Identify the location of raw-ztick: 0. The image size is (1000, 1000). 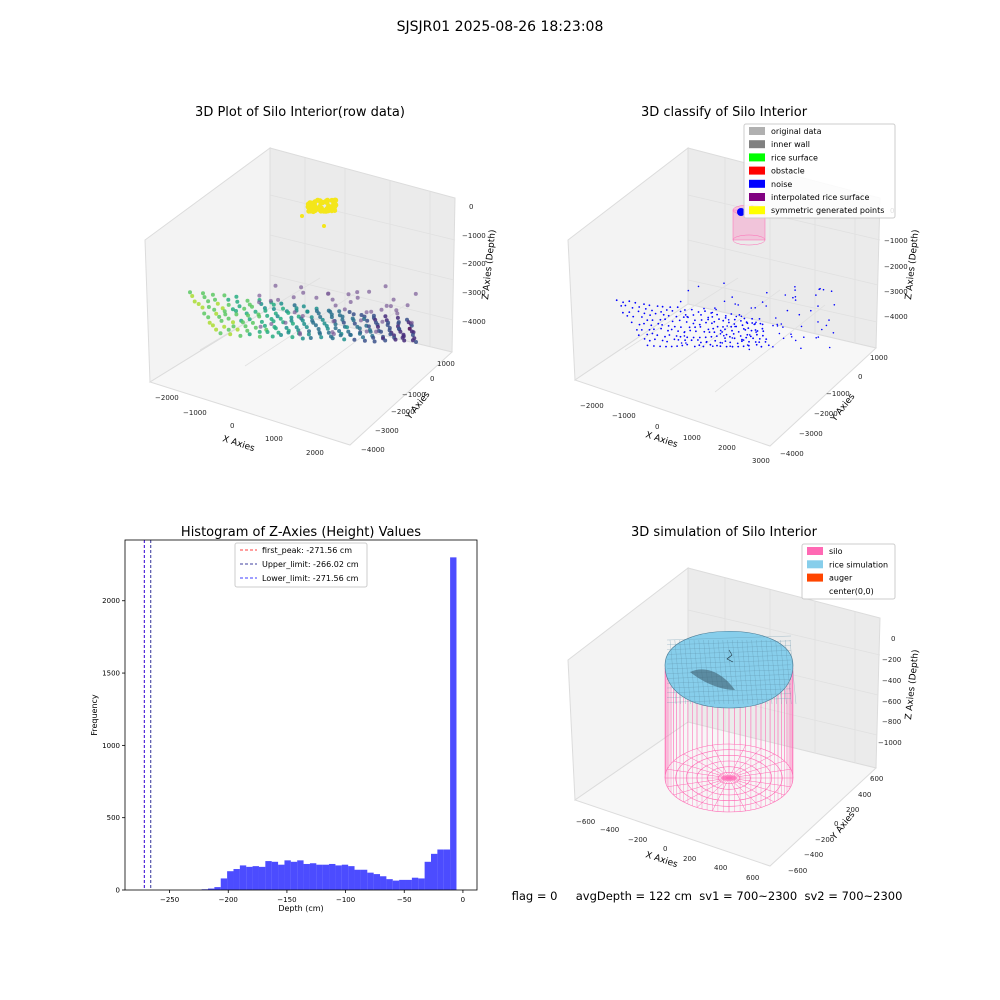
(471, 207).